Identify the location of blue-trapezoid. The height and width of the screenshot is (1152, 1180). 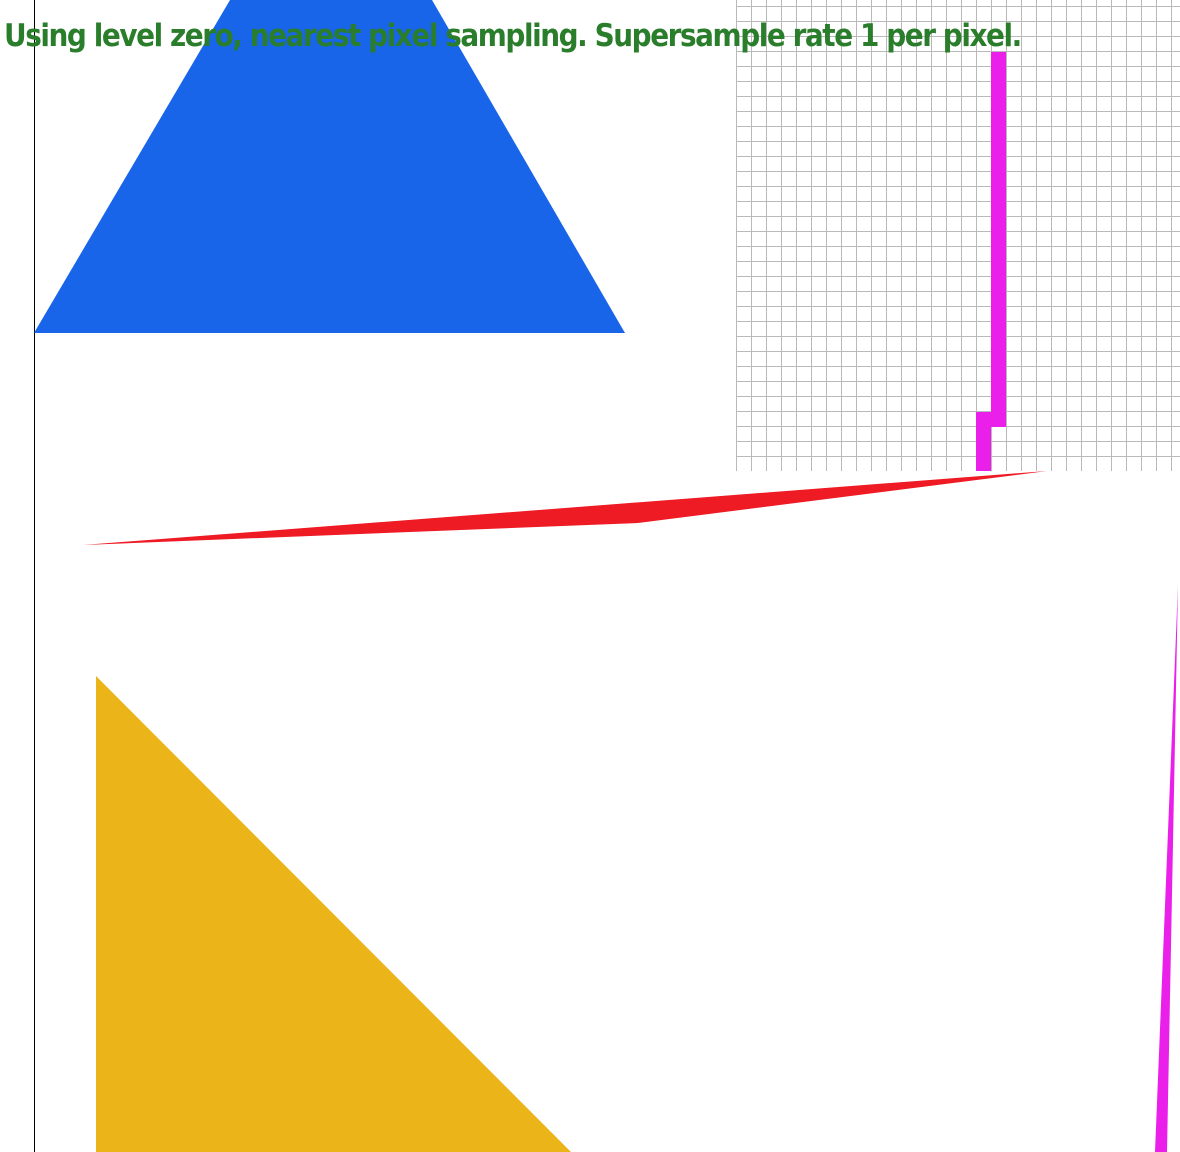
(329, 166).